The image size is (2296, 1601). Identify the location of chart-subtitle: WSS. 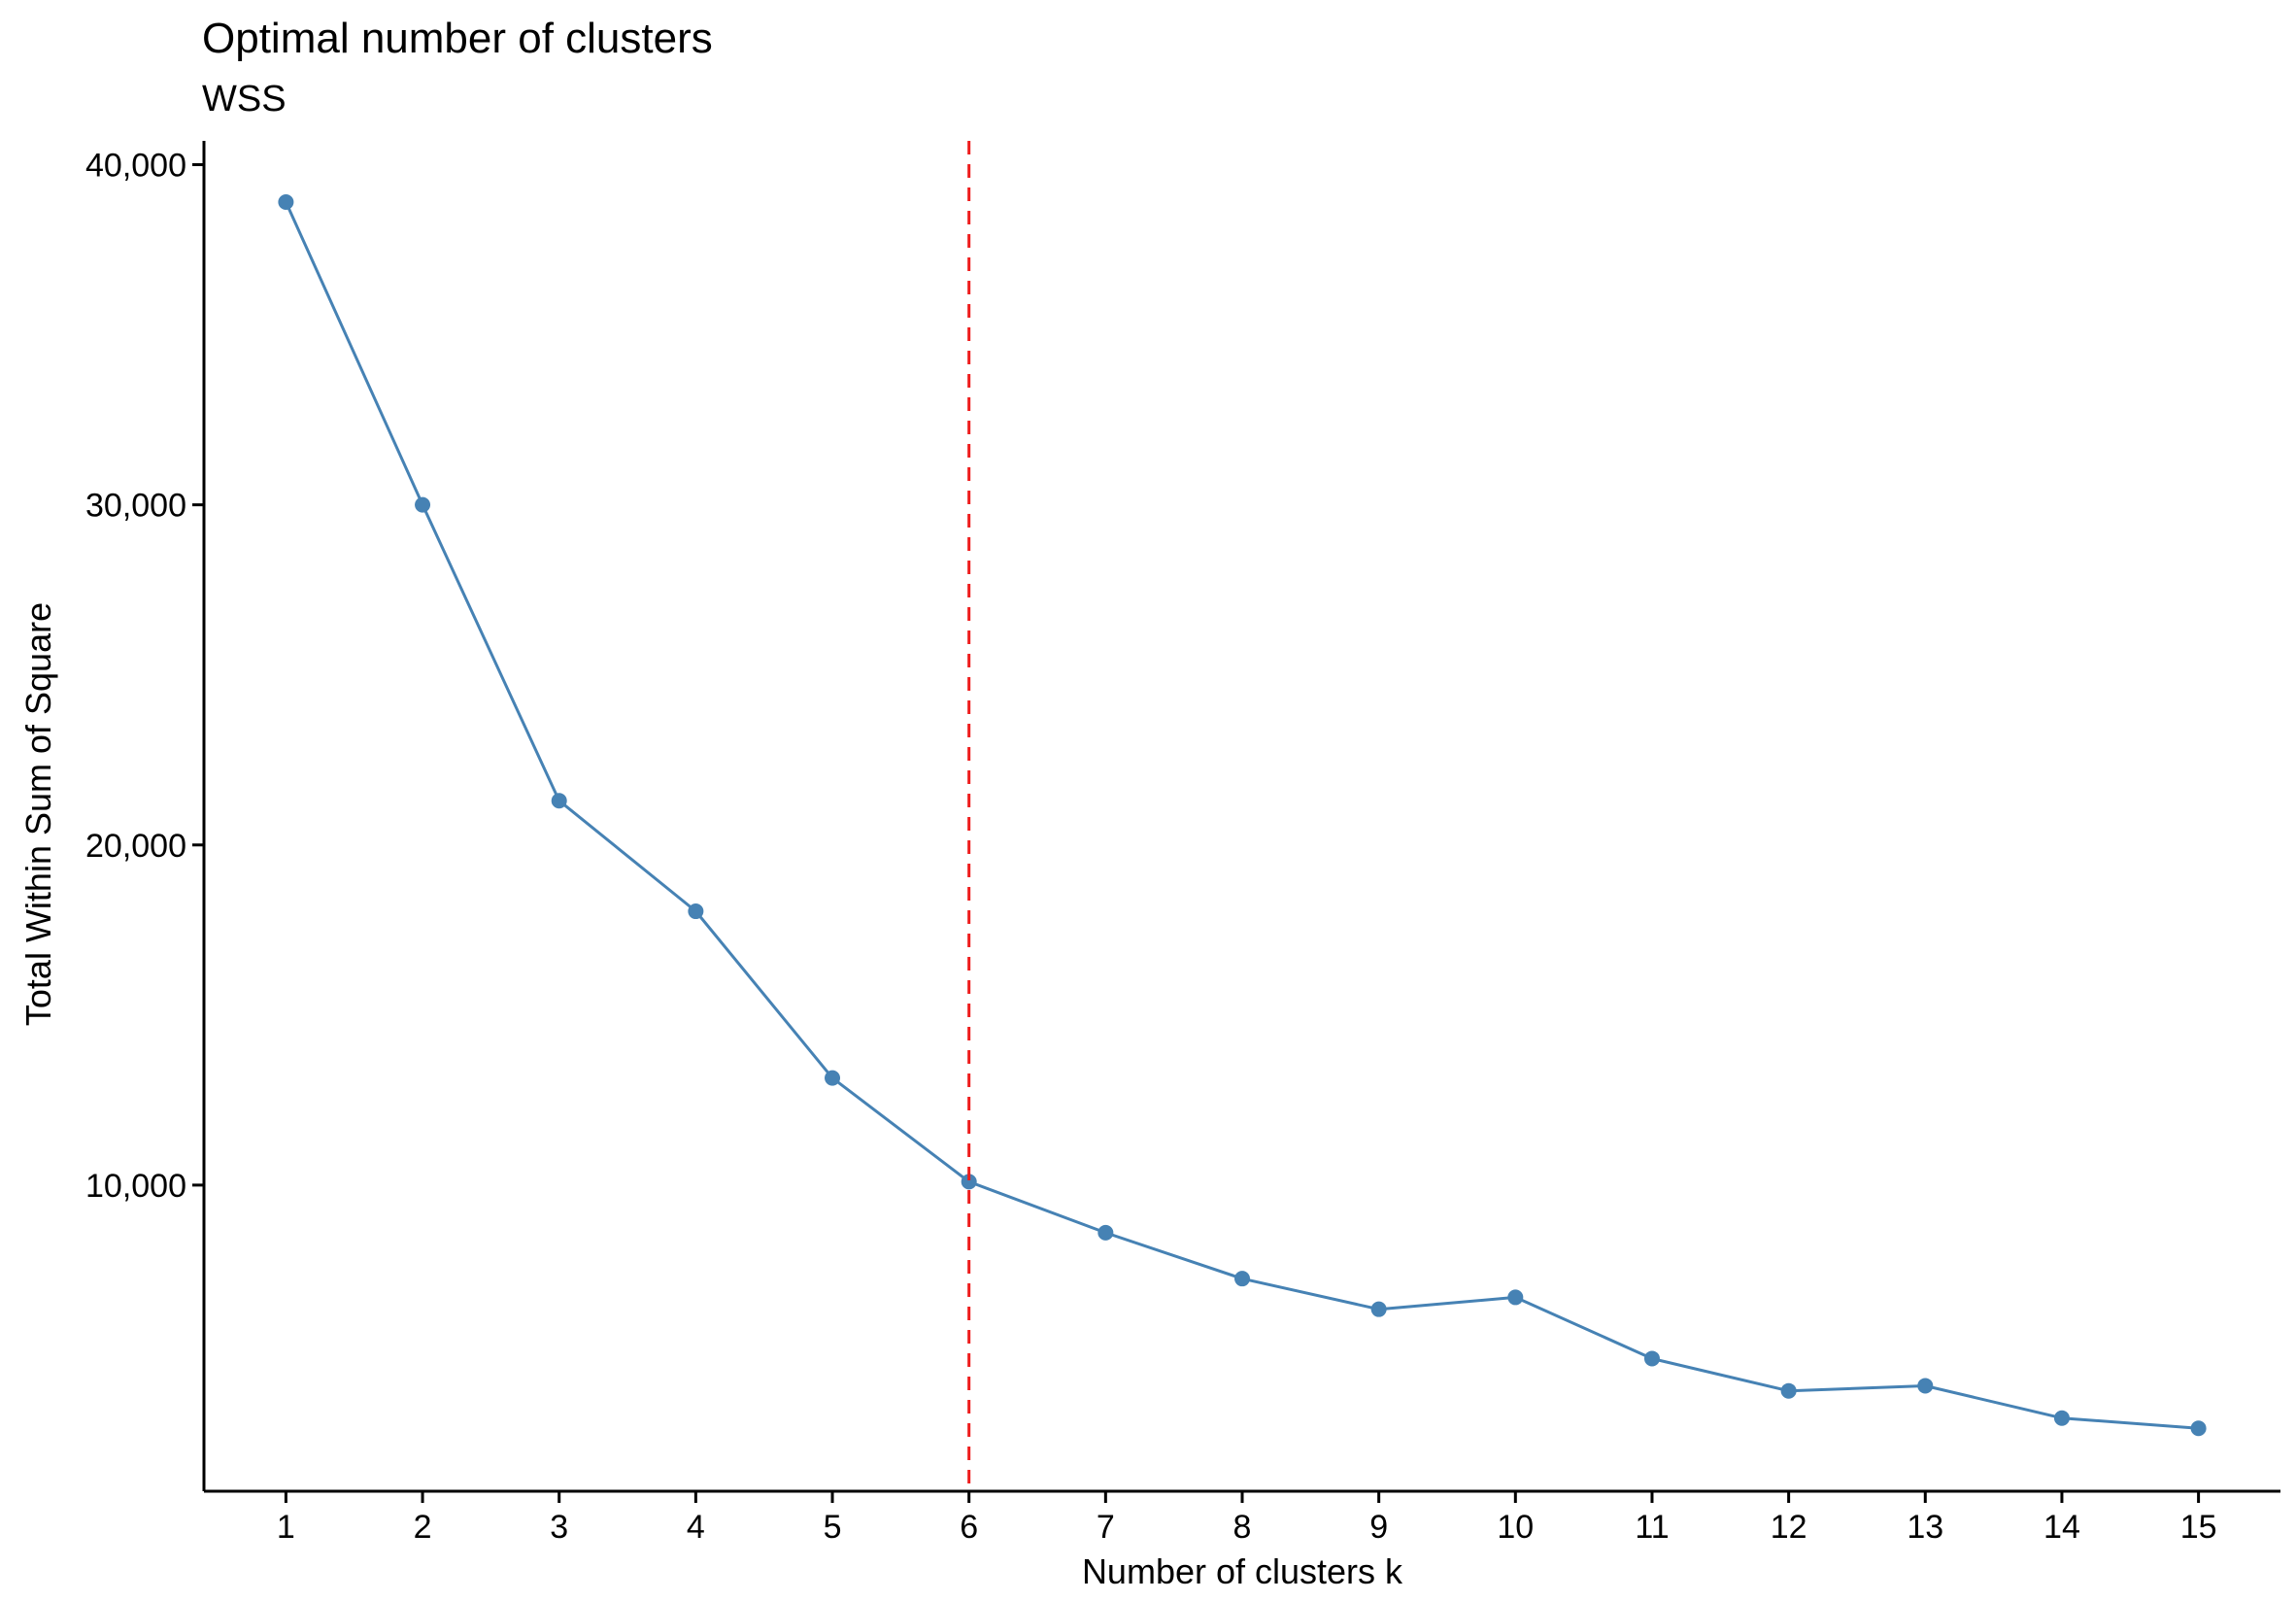
(245, 99).